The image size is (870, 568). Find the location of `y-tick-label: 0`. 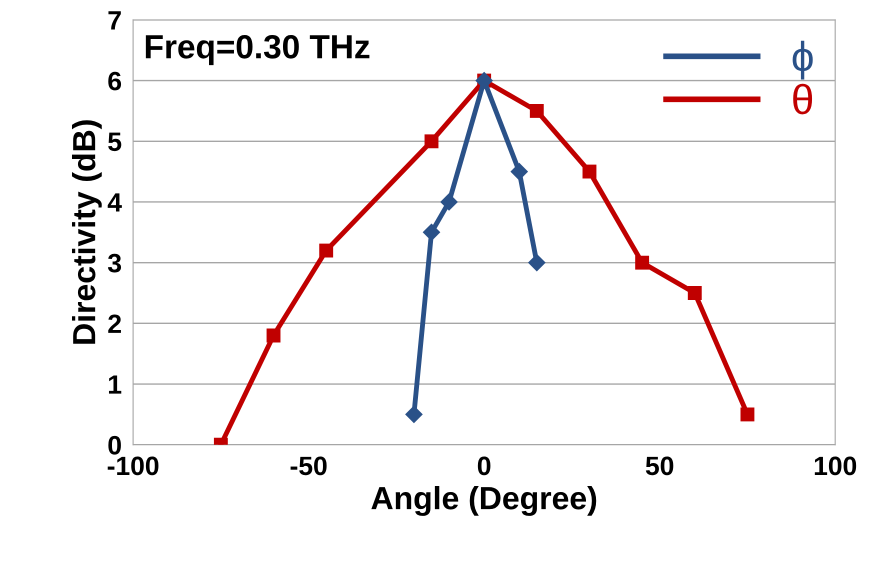

y-tick-label: 0 is located at coordinates (114, 445).